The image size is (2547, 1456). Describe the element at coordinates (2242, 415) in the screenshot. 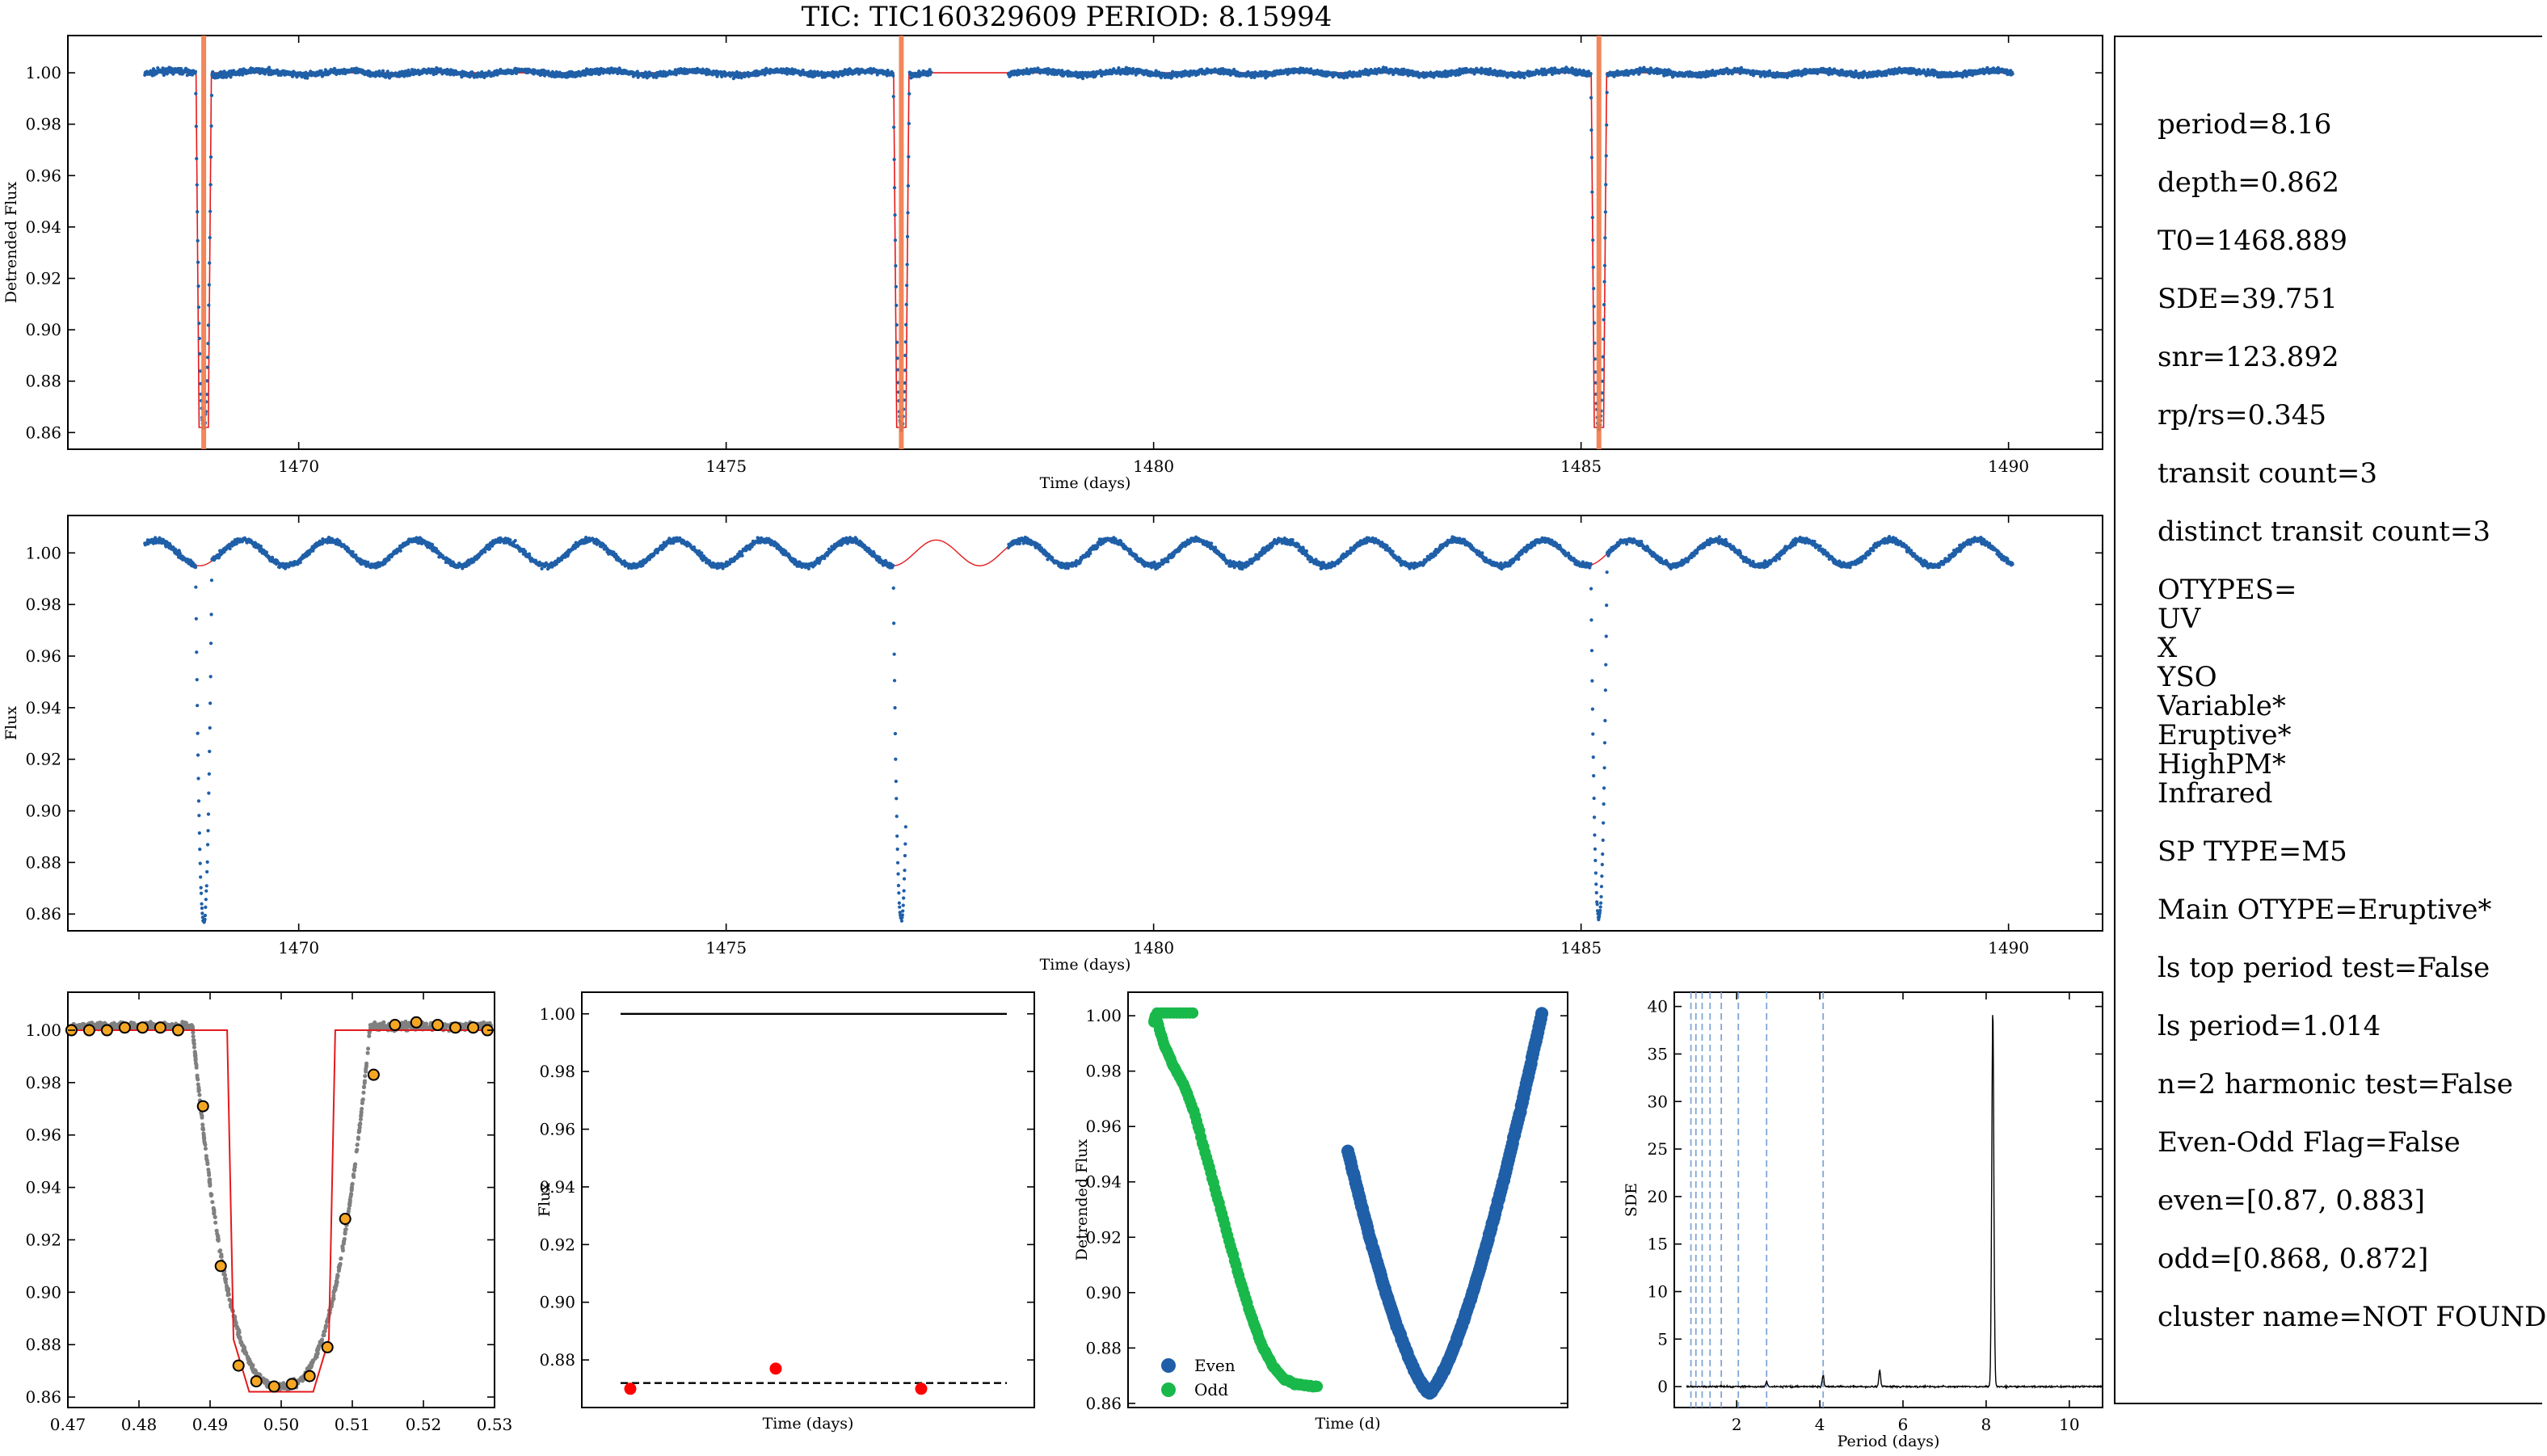

I see `info-line: rp/rs=0.345` at that location.